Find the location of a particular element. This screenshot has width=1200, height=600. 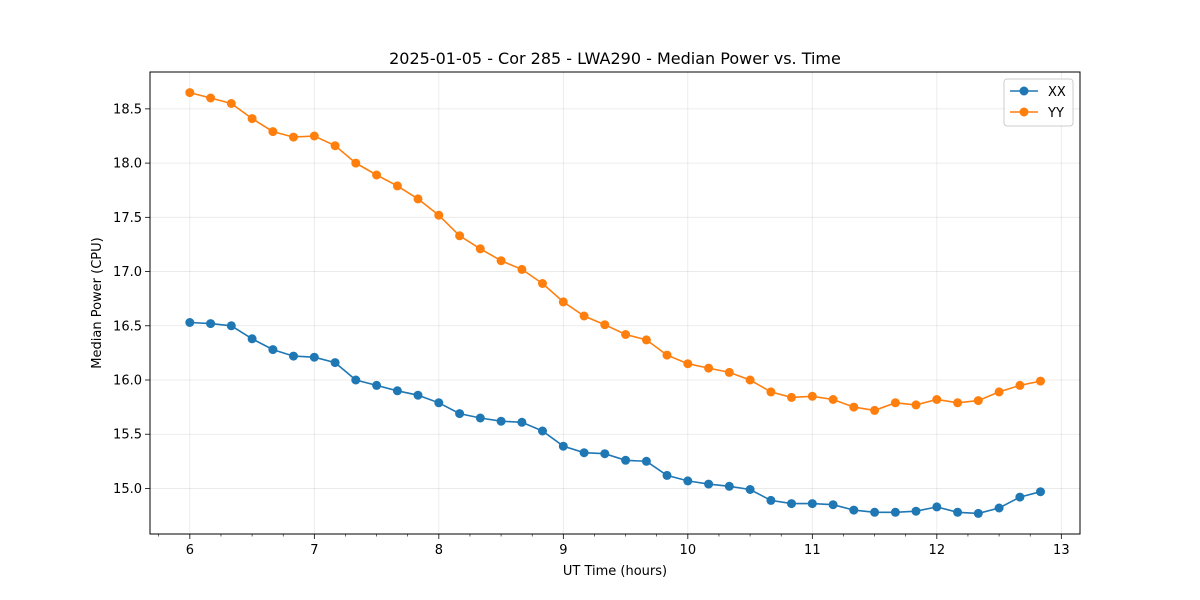

x-tick-label: 6 is located at coordinates (190, 550).